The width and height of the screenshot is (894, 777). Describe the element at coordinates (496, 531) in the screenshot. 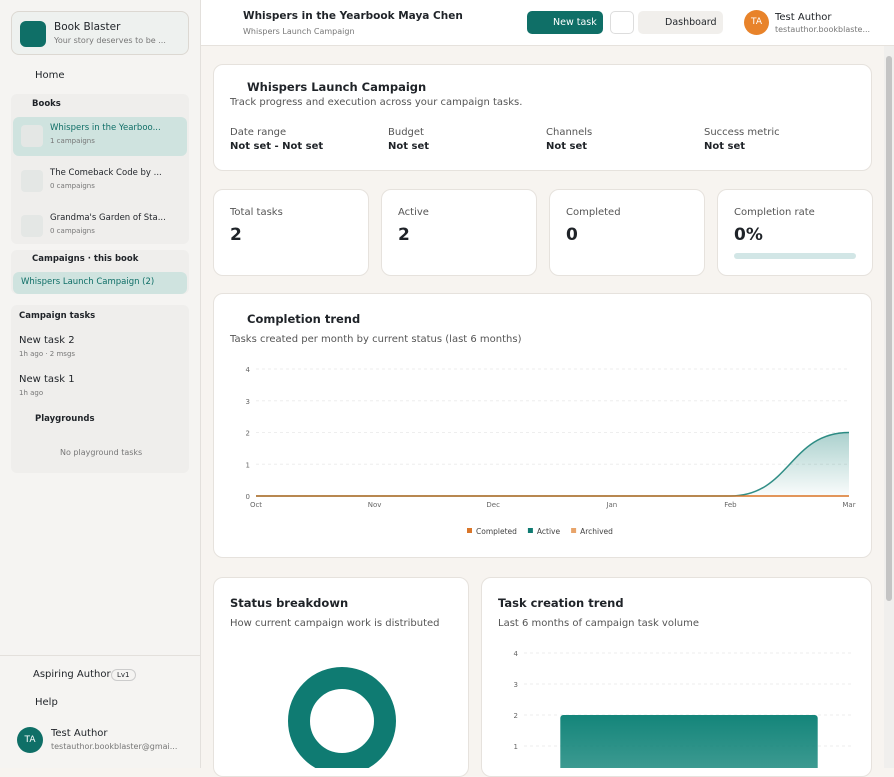

I see `legend-label: Completed` at that location.